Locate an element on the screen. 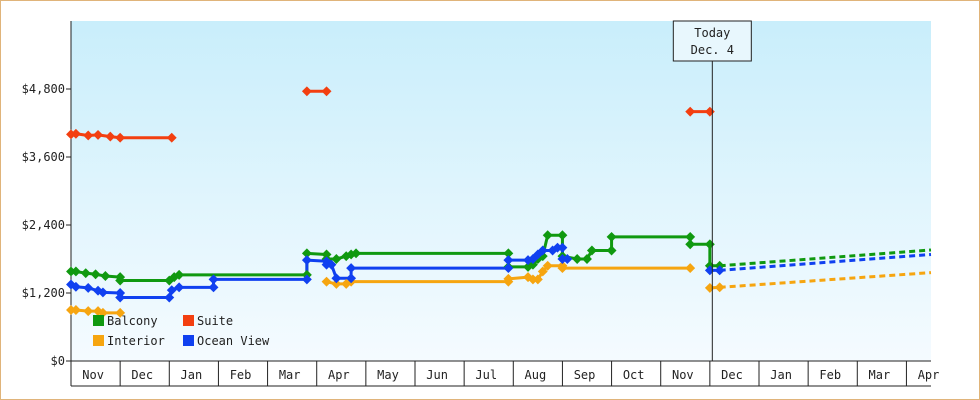  y-tick-label: $0 is located at coordinates (58, 361).